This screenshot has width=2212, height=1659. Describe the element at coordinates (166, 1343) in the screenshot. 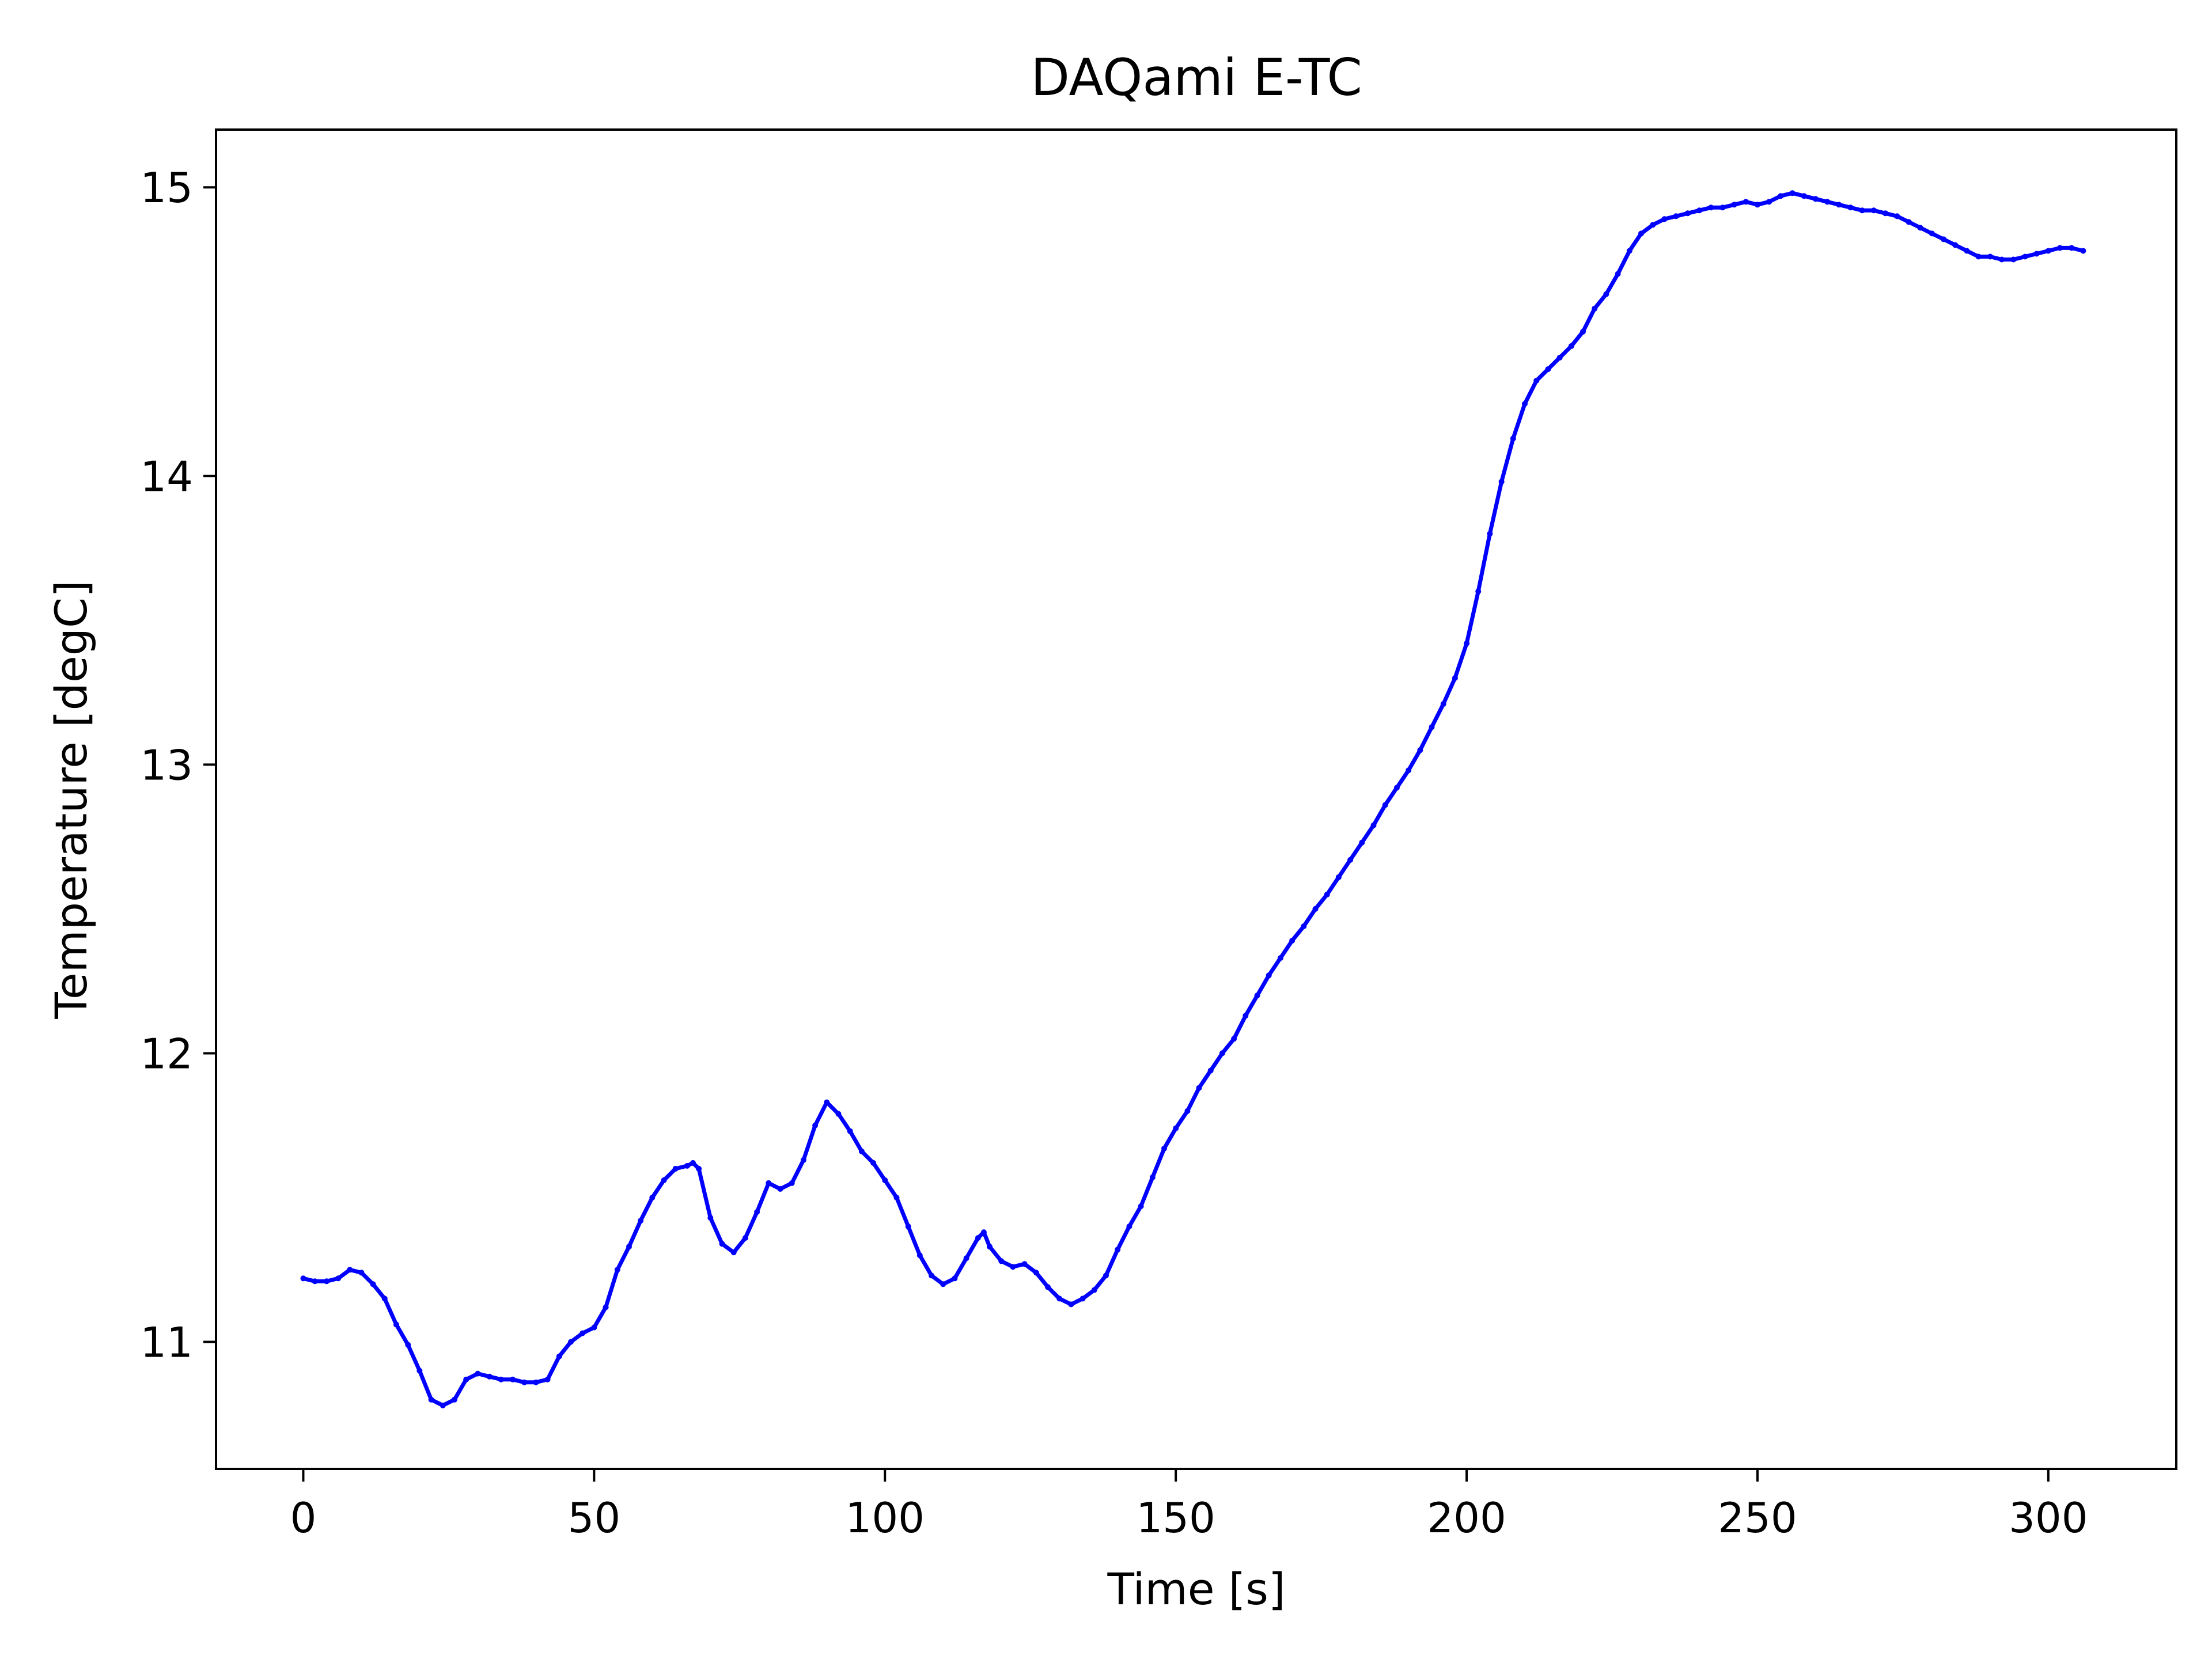

I see `y-tick-label: 11` at that location.